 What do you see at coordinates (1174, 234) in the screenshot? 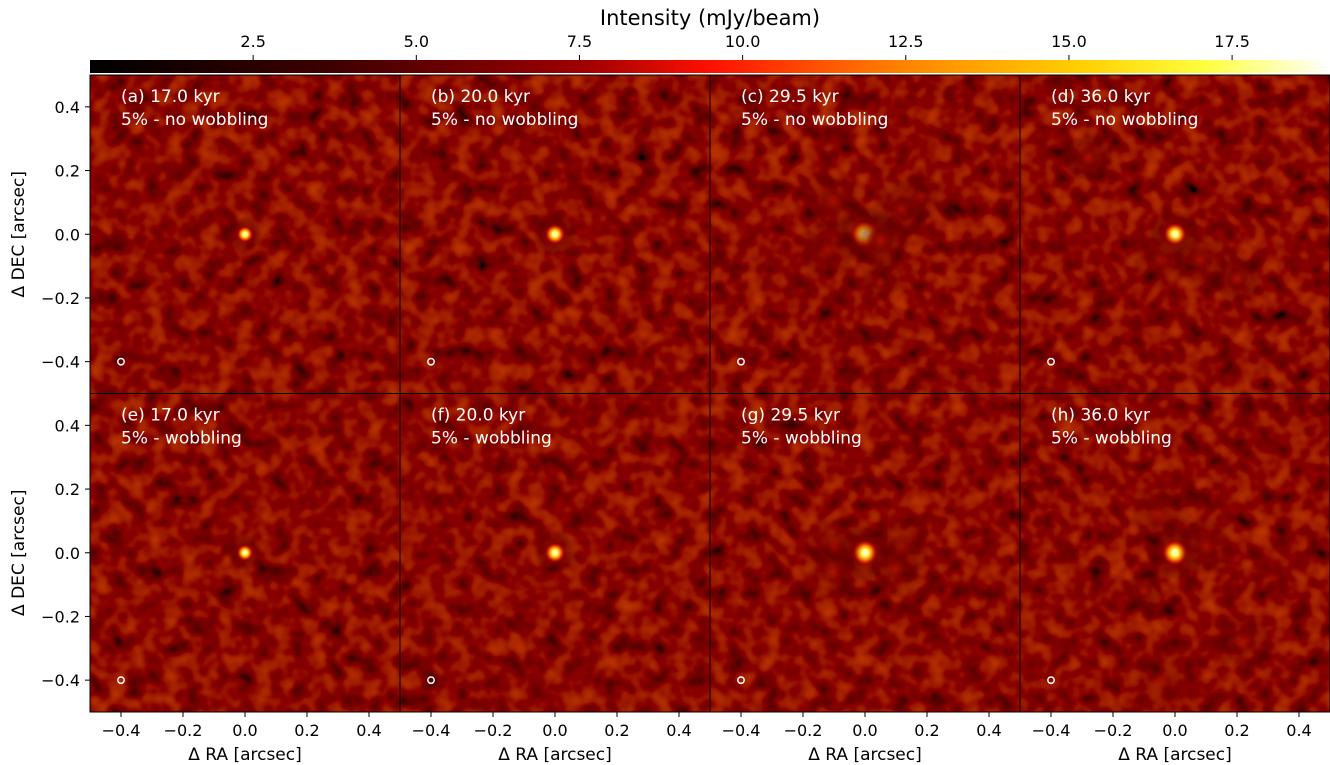
I see `panel-d: (d) 36.0 kyr 5% - no wobbling` at bounding box center [1174, 234].